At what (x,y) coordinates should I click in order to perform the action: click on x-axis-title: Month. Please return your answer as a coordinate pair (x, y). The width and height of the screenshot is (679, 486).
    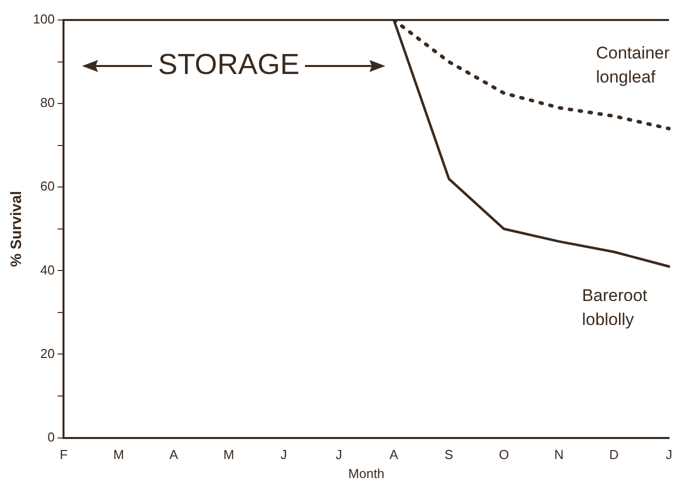
    Looking at the image, I should click on (366, 473).